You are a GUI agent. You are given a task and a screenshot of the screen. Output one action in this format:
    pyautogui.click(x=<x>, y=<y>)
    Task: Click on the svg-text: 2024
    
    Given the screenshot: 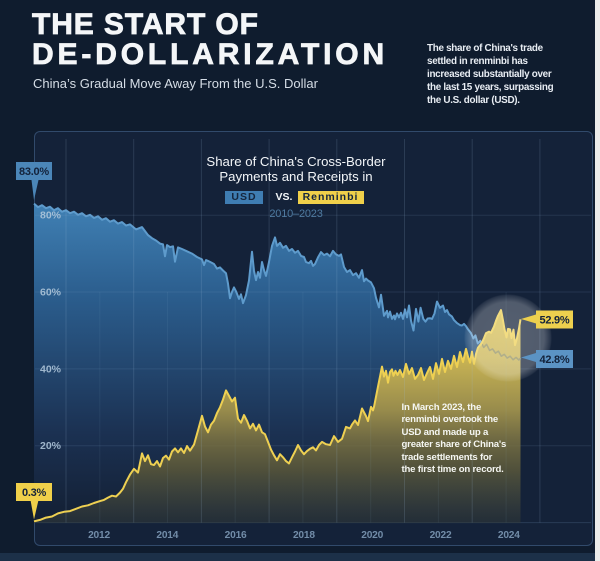 What is the action you would take?
    pyautogui.click(x=509, y=535)
    